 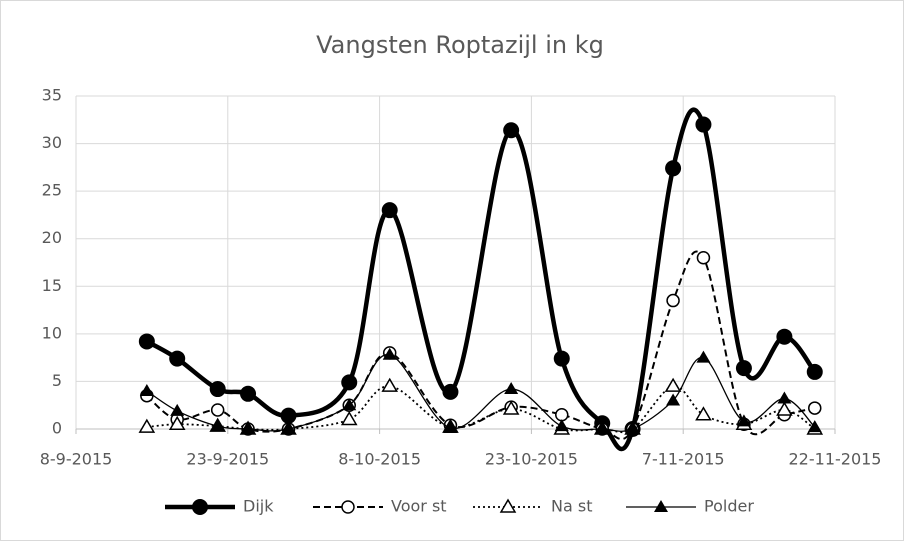 I want to click on x-tick-label: 8-10-2015, so click(x=379, y=459).